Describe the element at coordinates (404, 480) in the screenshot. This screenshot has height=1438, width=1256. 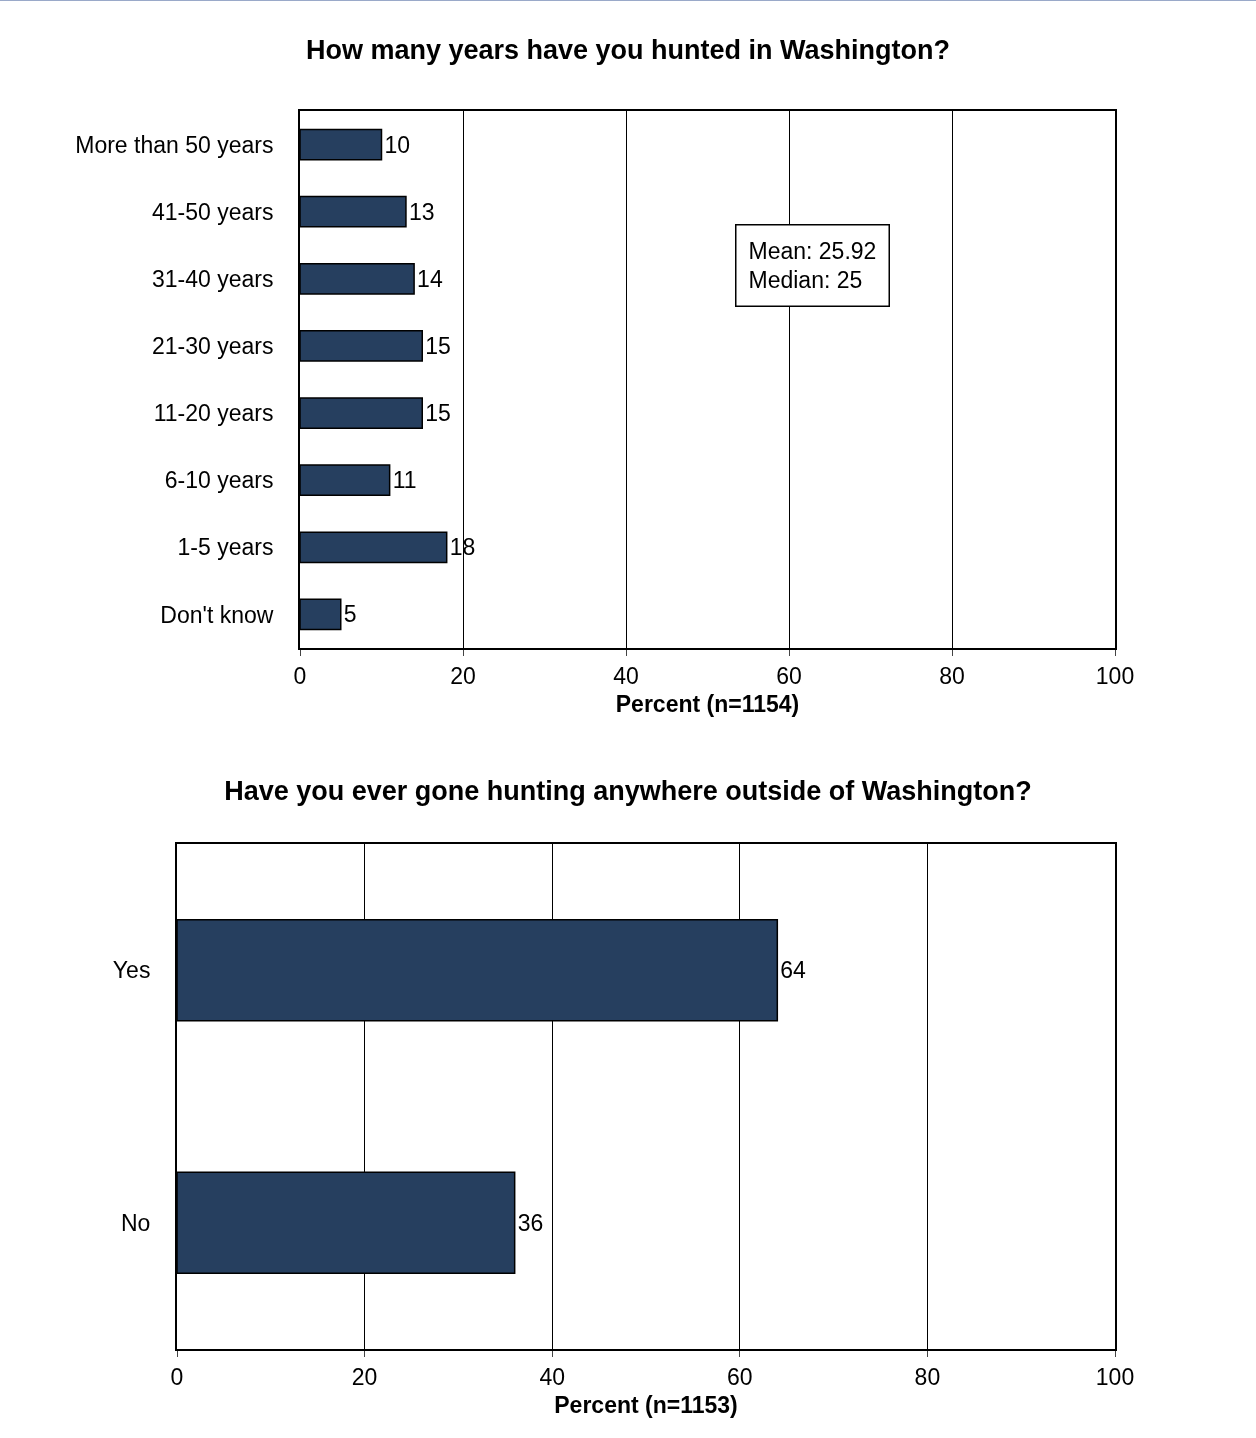
I see `data-label: 11` at that location.